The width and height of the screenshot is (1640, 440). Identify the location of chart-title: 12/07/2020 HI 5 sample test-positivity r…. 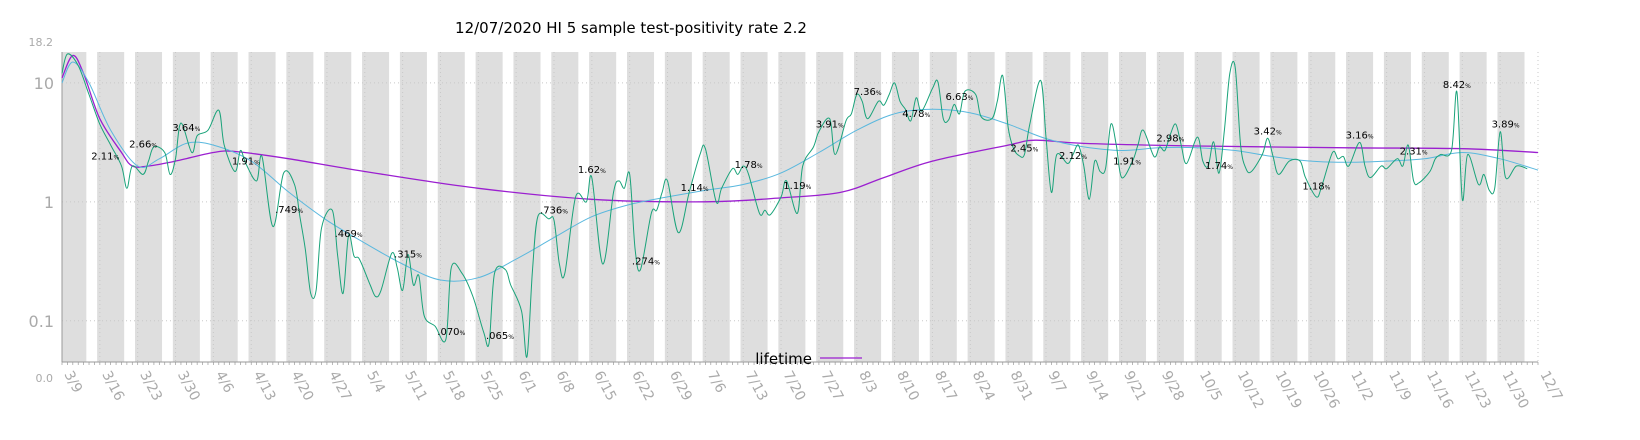
(631, 28).